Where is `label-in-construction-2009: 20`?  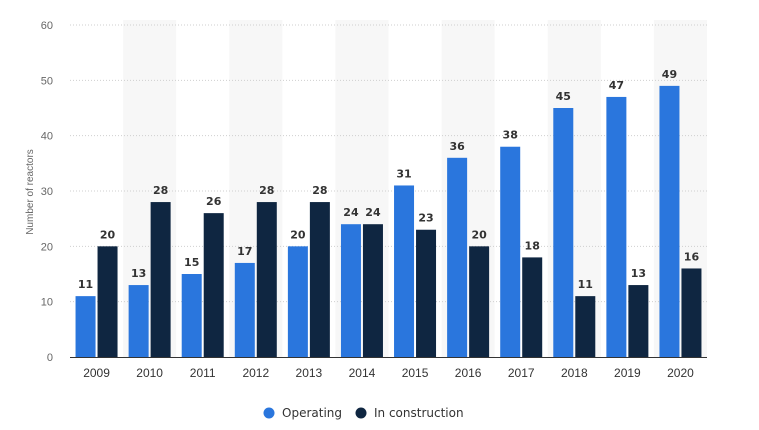 label-in-construction-2009: 20 is located at coordinates (108, 234).